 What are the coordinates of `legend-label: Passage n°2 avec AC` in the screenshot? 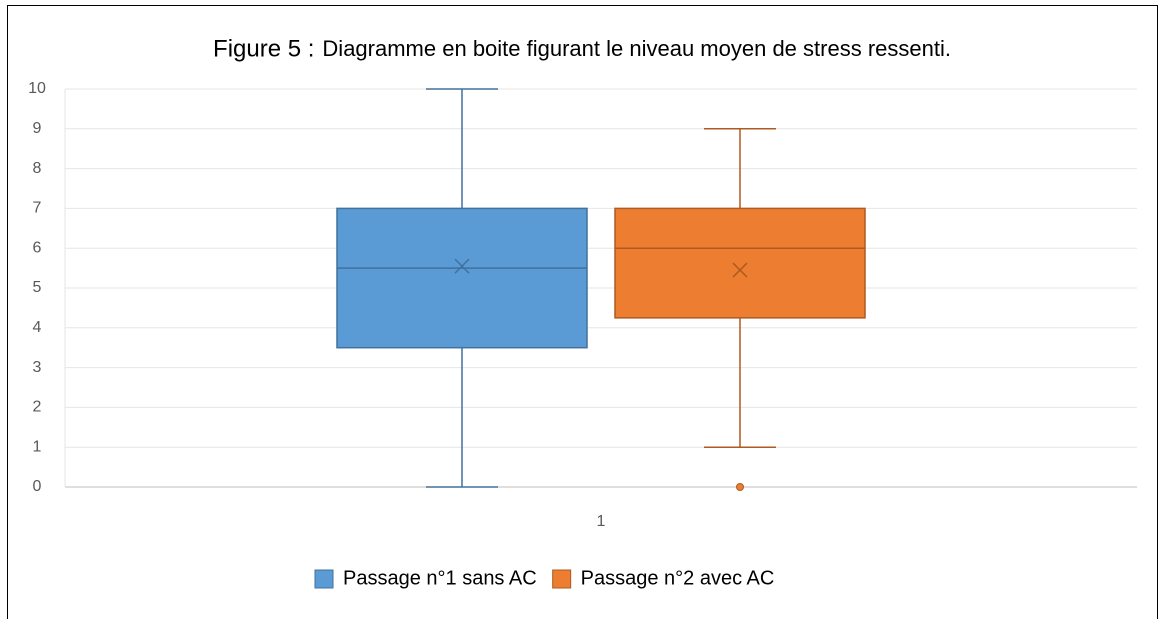 It's located at (678, 578).